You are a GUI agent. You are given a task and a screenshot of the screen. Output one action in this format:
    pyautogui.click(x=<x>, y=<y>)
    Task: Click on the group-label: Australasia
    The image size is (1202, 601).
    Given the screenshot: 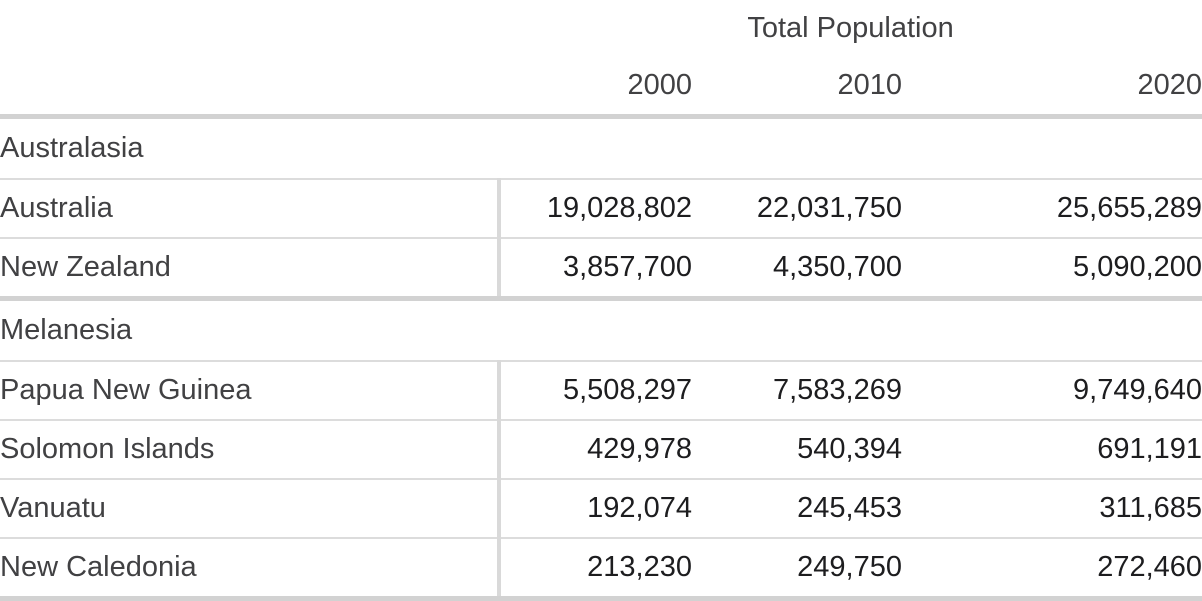 What is the action you would take?
    pyautogui.click(x=601, y=148)
    